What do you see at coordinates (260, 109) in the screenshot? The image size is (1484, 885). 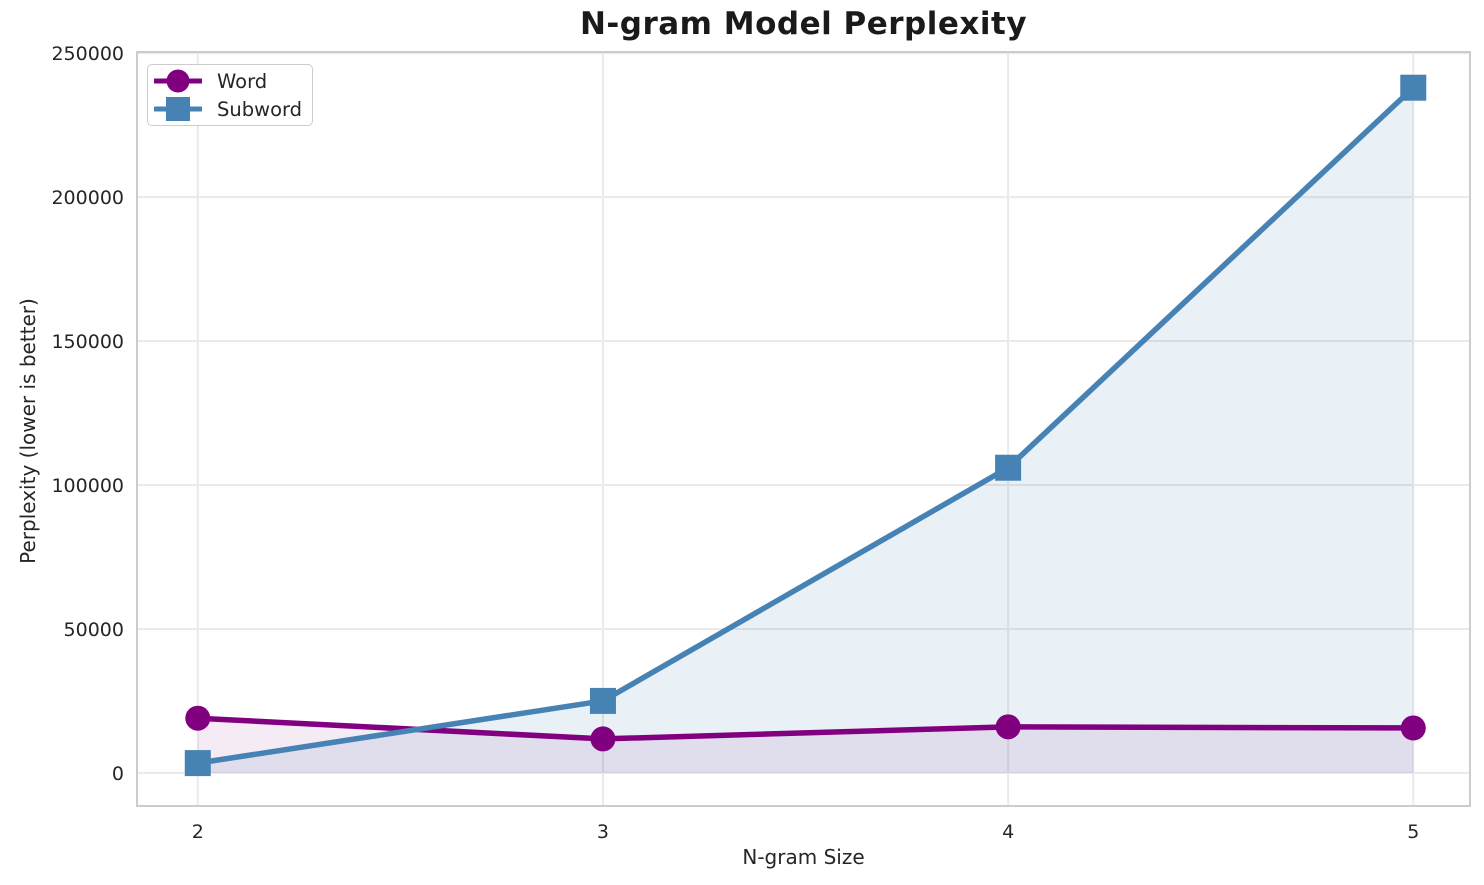 I see `legend-label-subword: Subword` at bounding box center [260, 109].